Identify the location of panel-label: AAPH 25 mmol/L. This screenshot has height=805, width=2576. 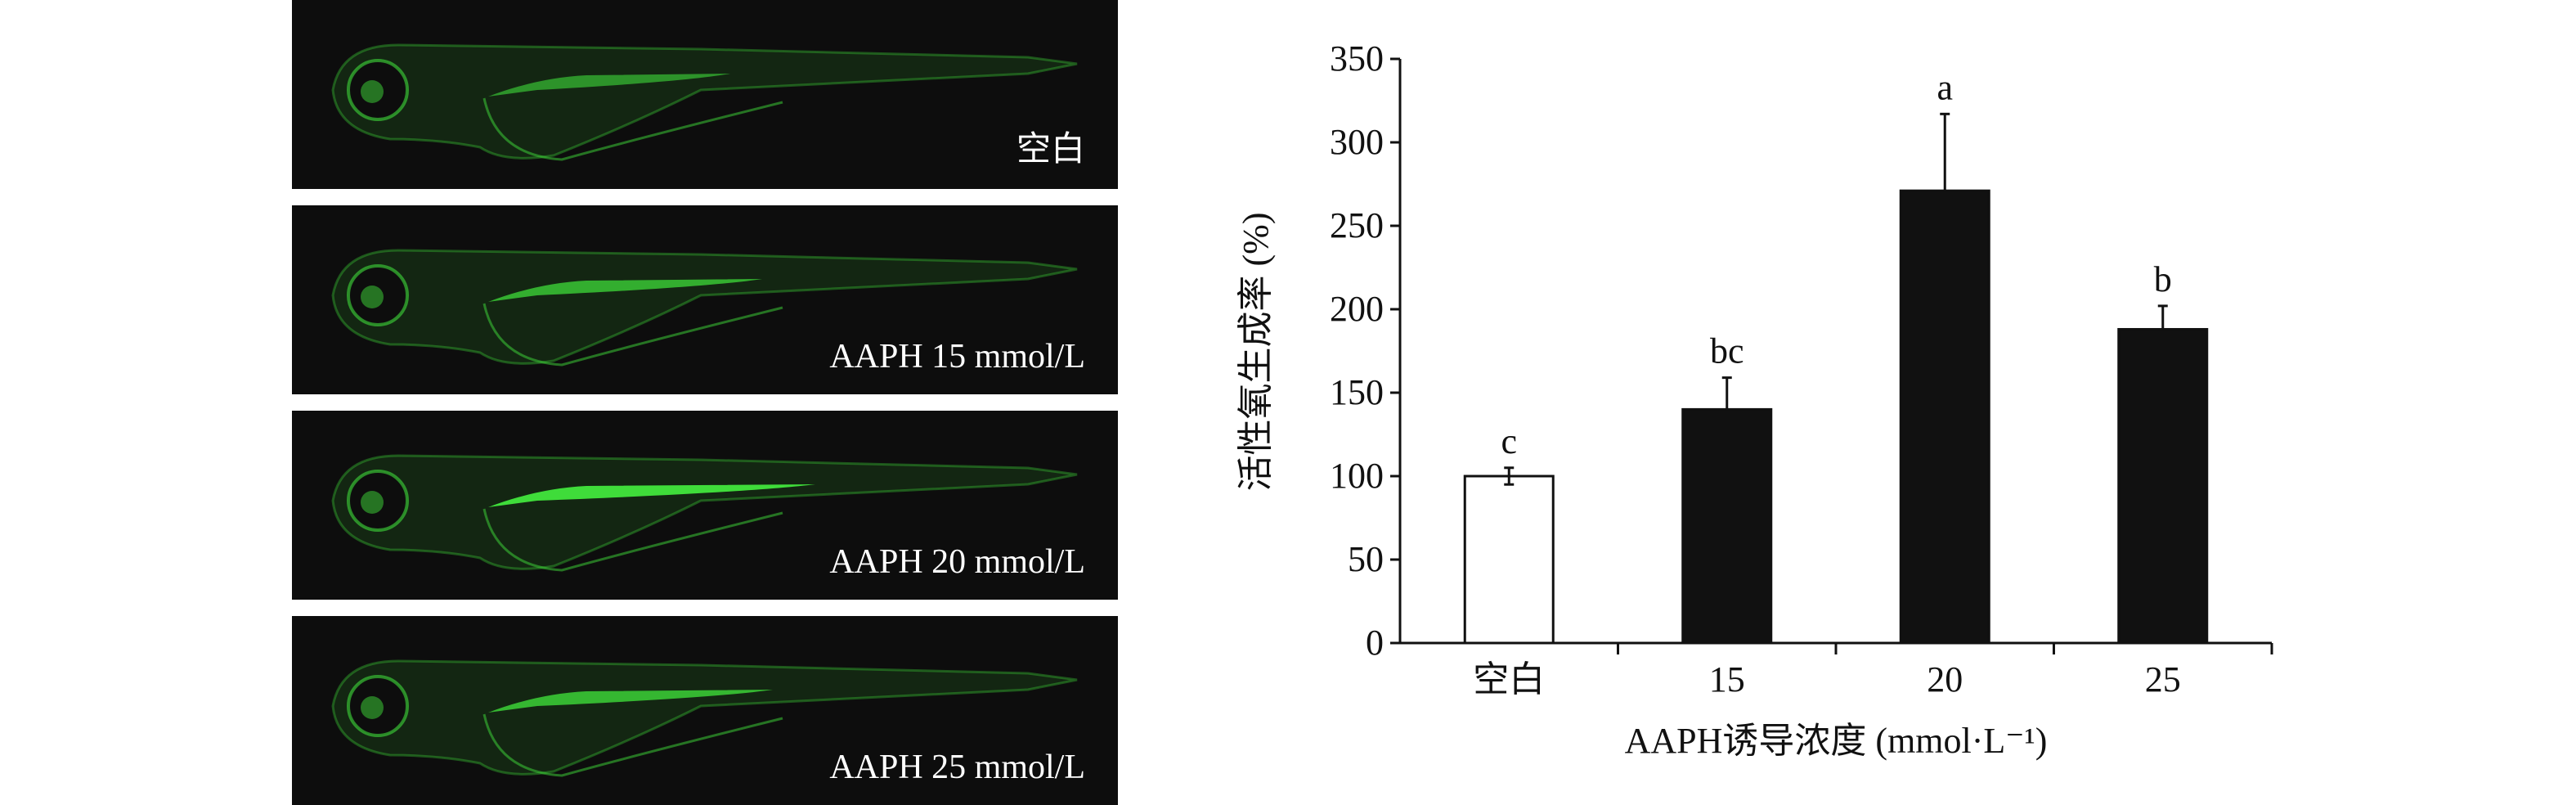
(957, 767).